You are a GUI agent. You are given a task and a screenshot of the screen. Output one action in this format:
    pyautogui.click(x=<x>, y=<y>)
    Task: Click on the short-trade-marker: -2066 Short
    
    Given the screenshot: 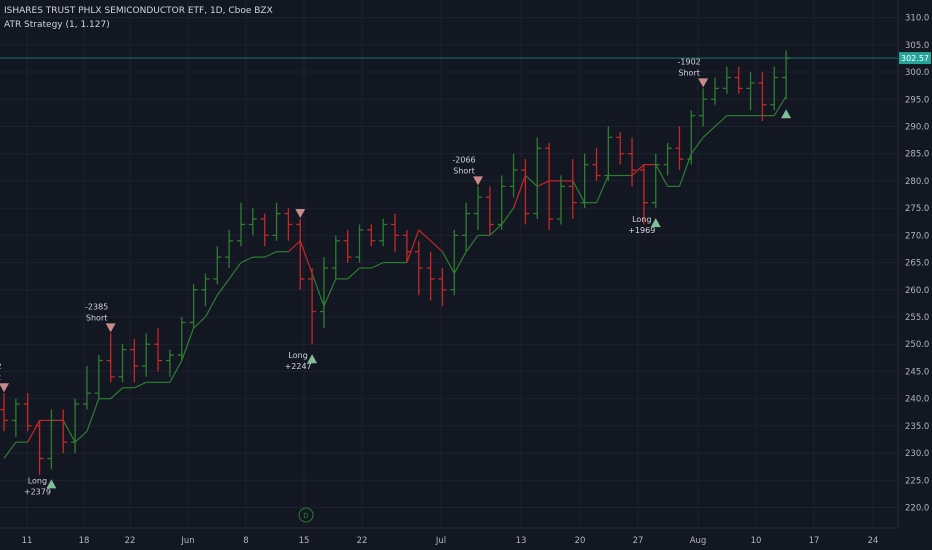 What is the action you would take?
    pyautogui.click(x=467, y=170)
    